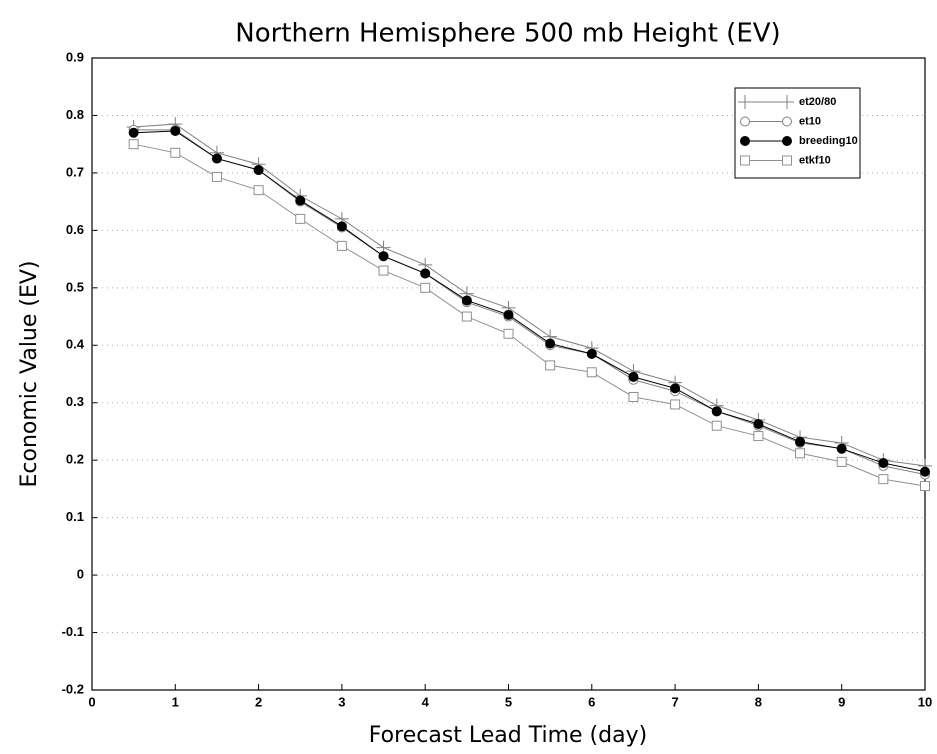  I want to click on x-tick-label: 0, so click(91, 701).